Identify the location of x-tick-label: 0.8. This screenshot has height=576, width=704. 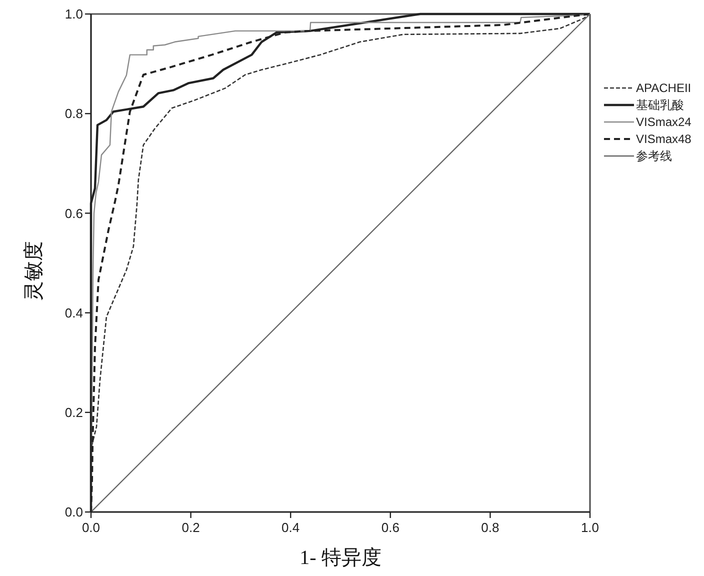
(490, 527).